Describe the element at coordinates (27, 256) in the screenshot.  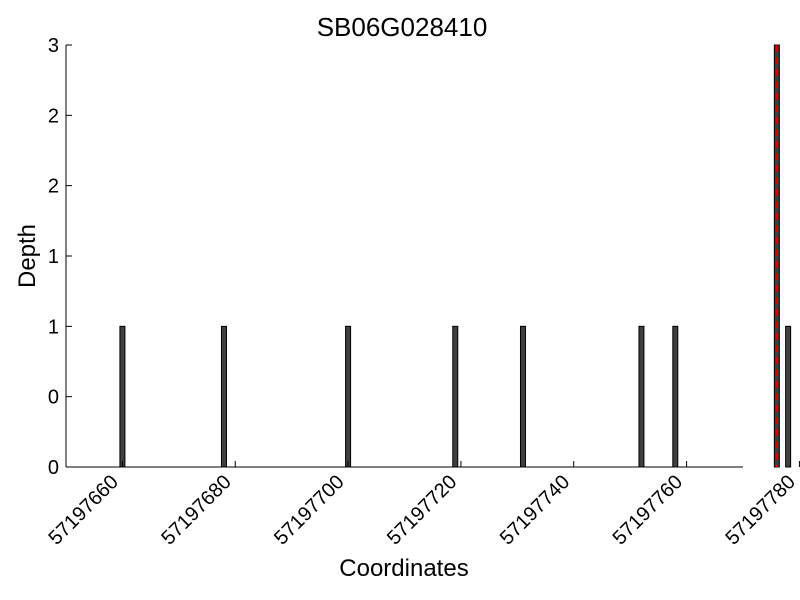
I see `y-axis-label: Depth` at that location.